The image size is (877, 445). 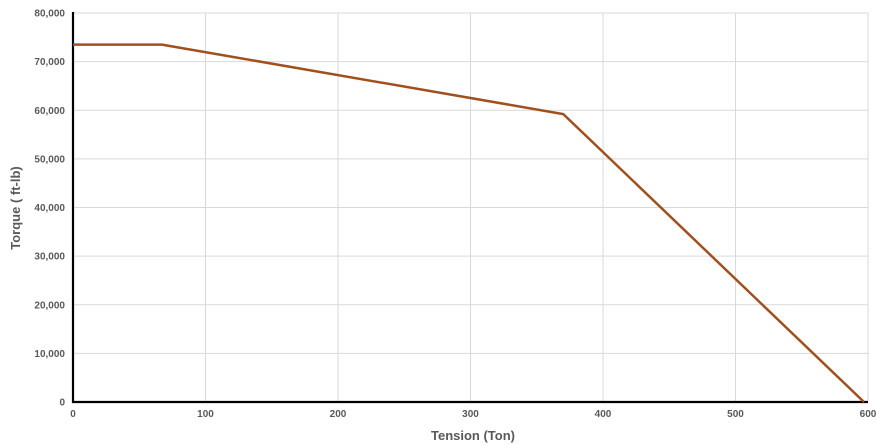 What do you see at coordinates (868, 414) in the screenshot?
I see `x-tick-label: 600` at bounding box center [868, 414].